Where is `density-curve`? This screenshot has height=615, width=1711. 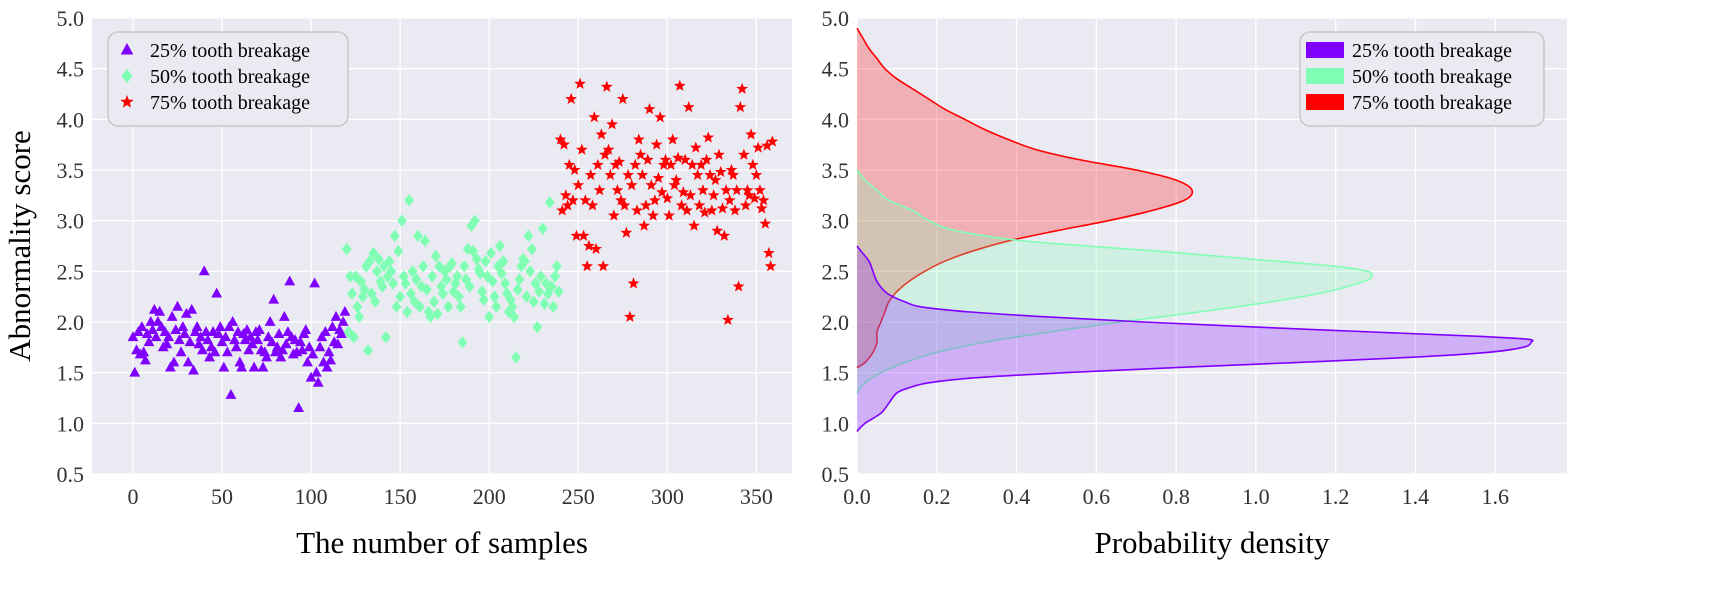 density-curve is located at coordinates (1195, 339).